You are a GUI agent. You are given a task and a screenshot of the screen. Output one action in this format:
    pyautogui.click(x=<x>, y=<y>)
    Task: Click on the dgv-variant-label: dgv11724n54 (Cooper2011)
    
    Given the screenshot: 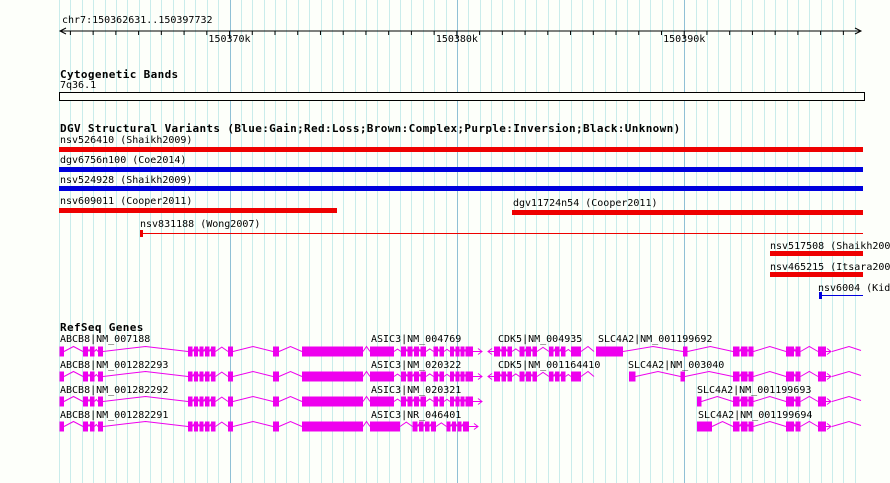 What is the action you would take?
    pyautogui.click(x=585, y=203)
    